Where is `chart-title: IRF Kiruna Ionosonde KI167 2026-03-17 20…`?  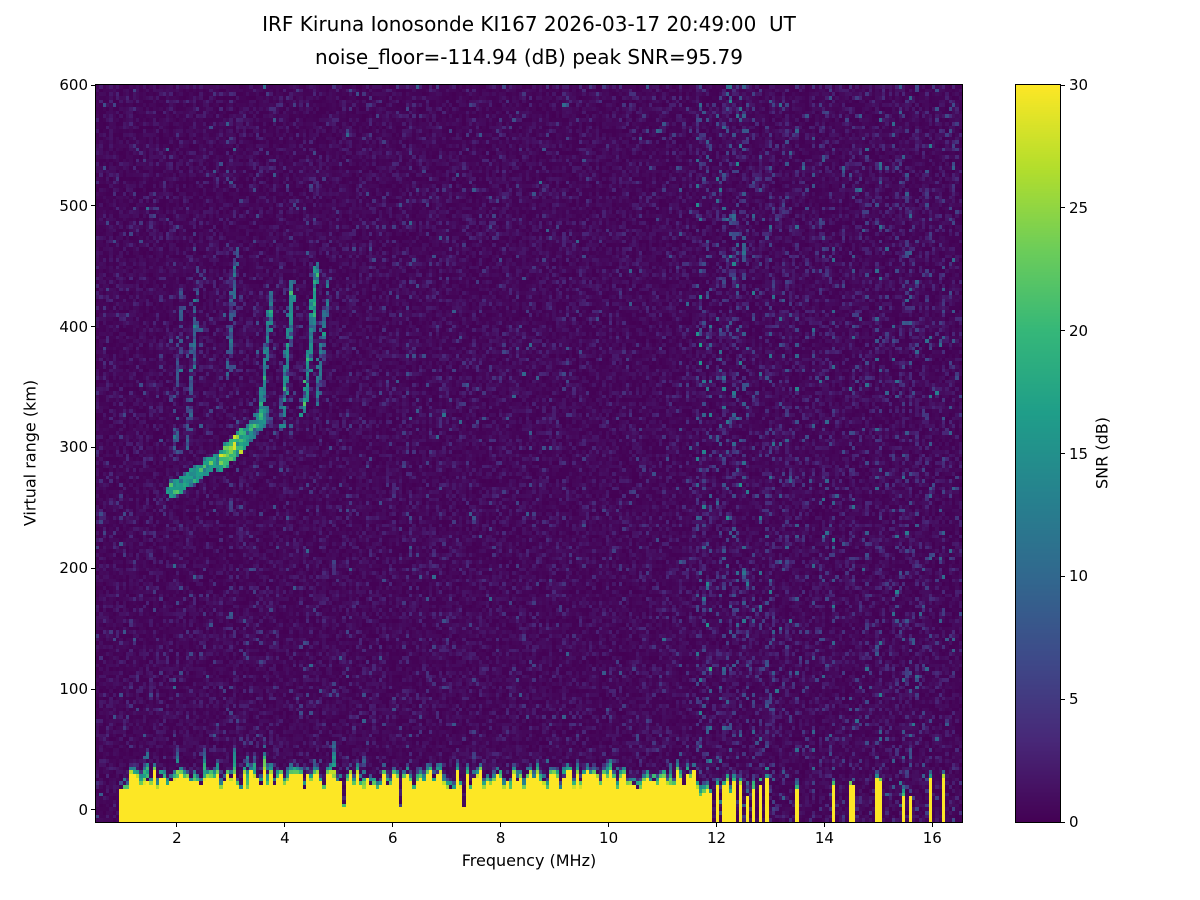
chart-title: IRF Kiruna Ionosonde KI167 2026-03-17 20… is located at coordinates (529, 24).